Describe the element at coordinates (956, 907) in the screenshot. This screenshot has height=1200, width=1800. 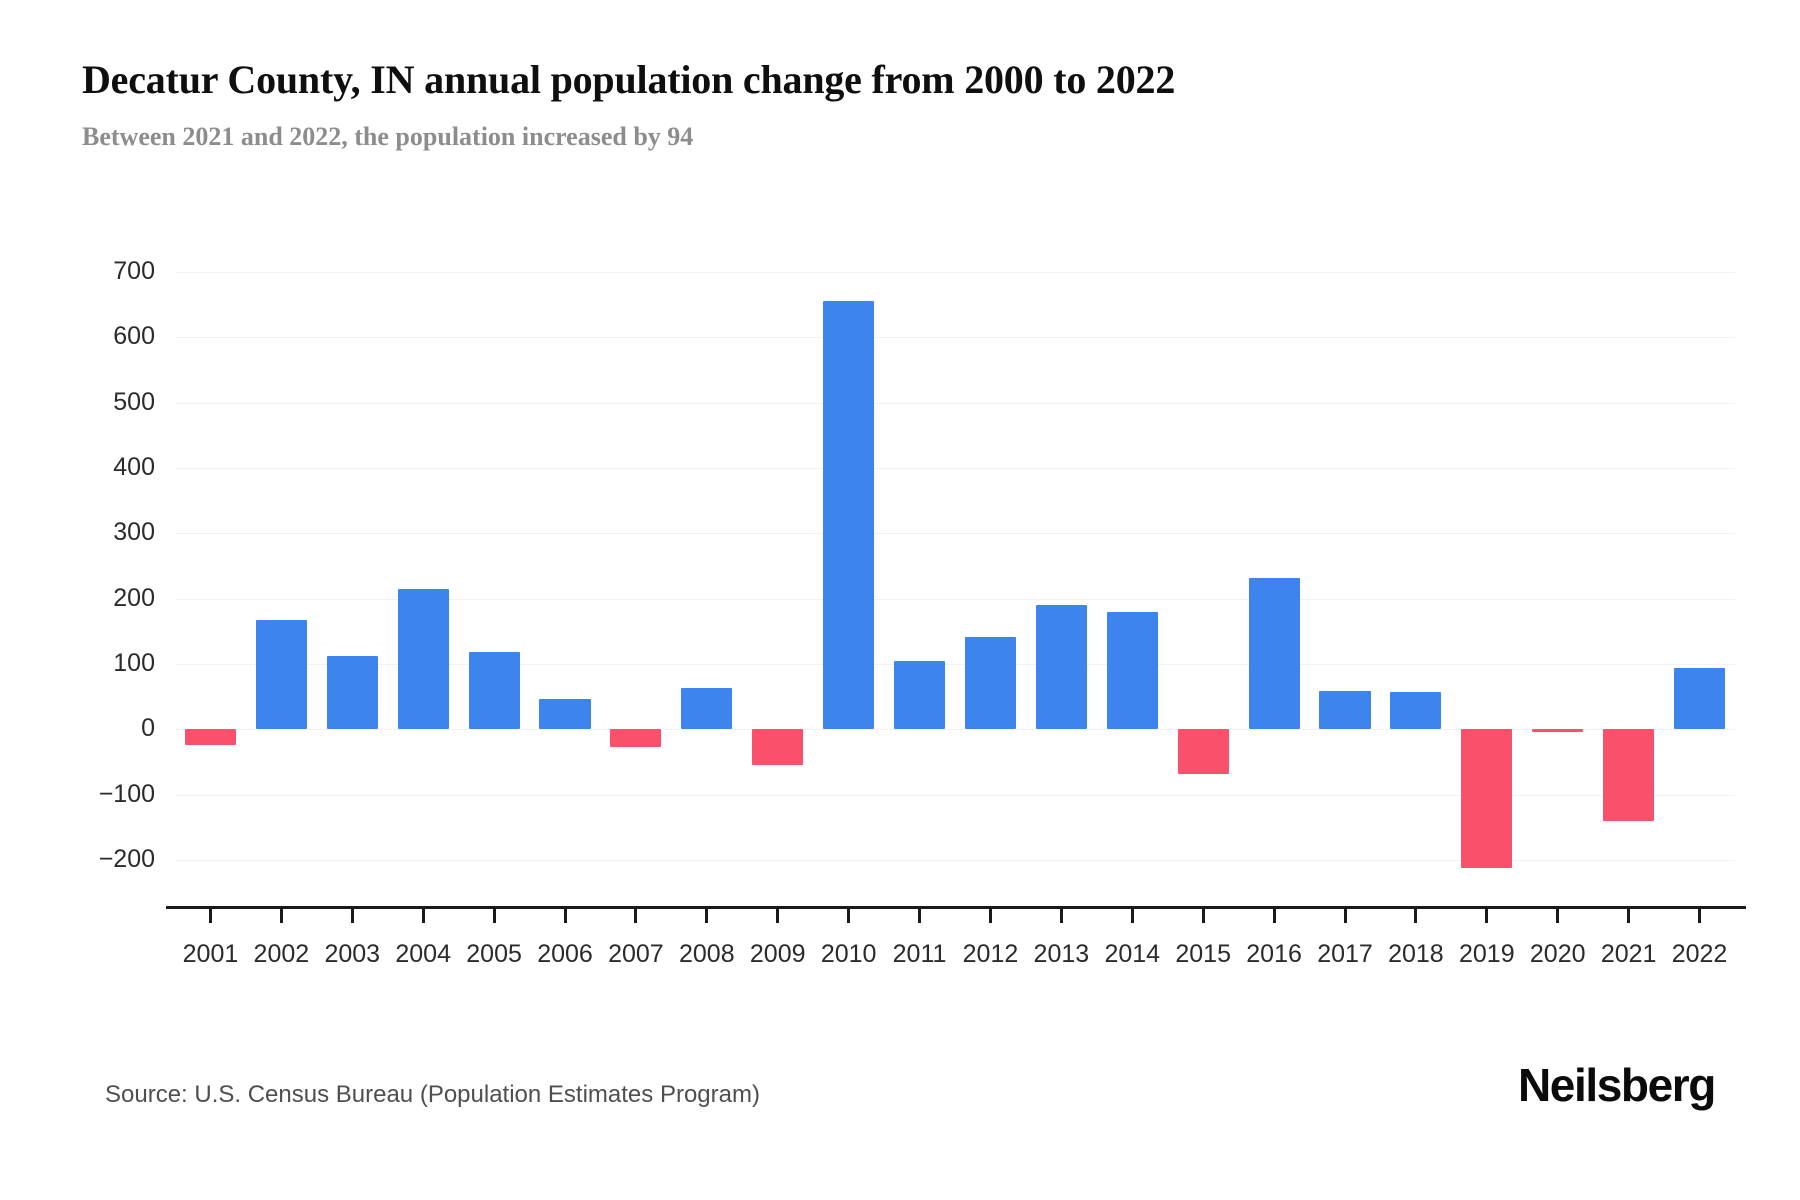
I see `x-axis-line` at that location.